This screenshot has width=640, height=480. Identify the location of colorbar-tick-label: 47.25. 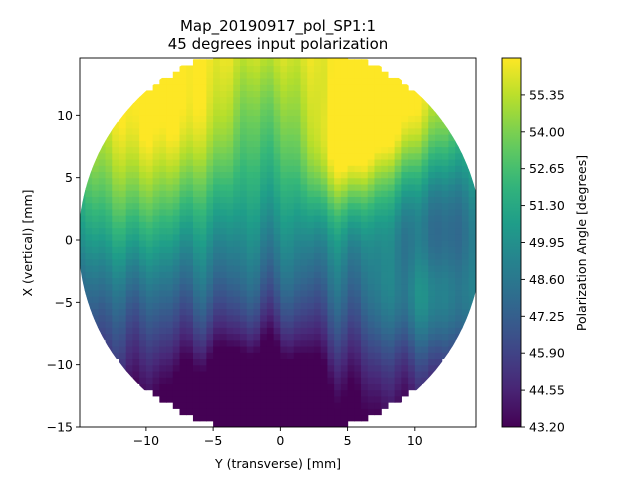
(547, 316).